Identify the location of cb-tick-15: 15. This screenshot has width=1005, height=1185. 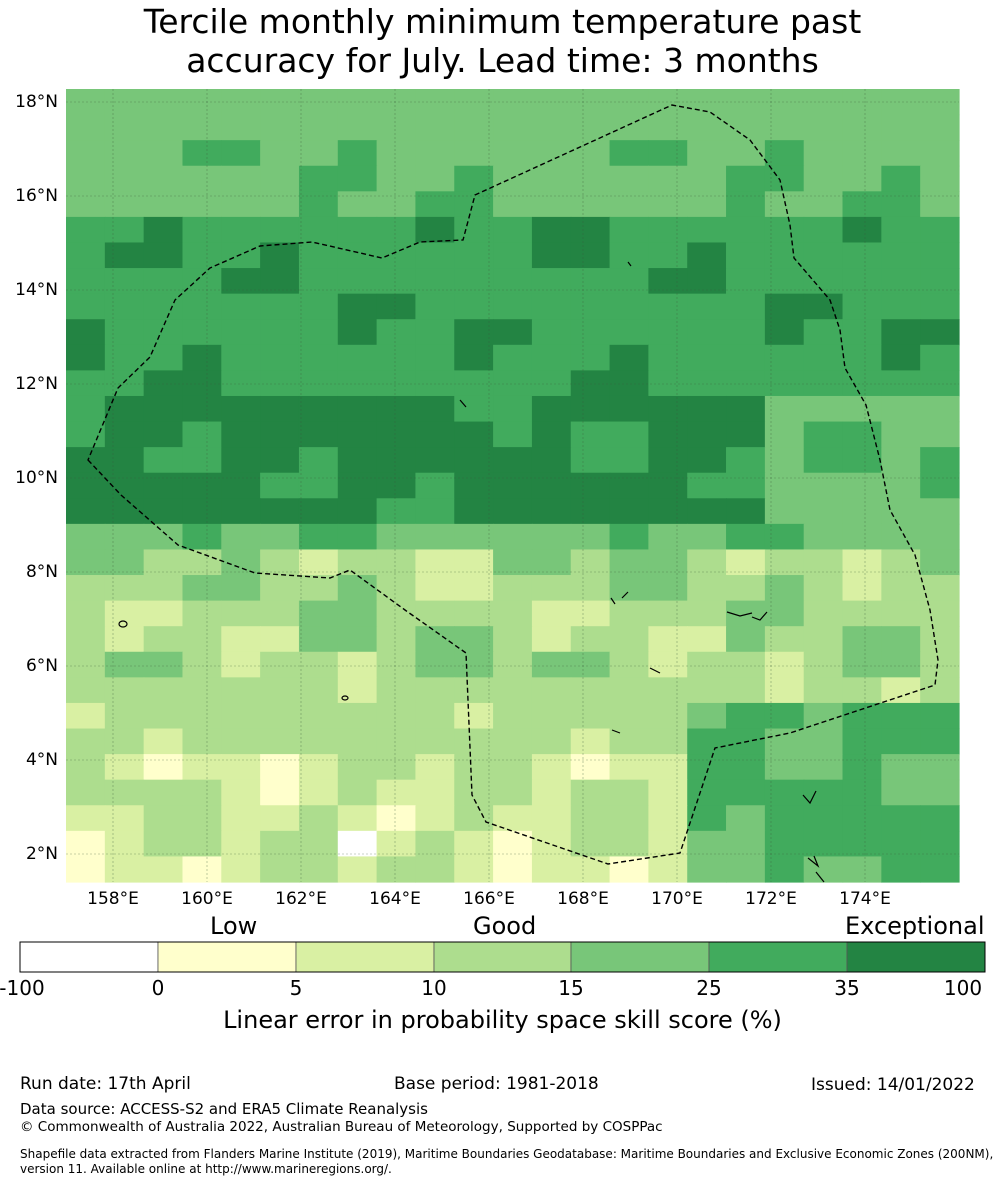
(571, 988).